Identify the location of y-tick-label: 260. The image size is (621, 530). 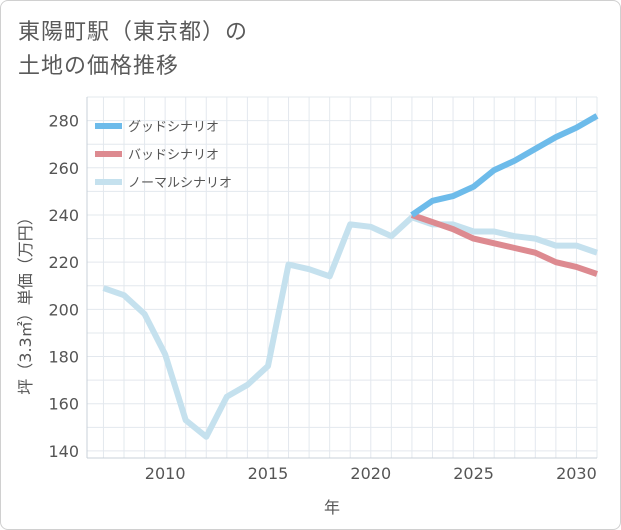
(63, 168).